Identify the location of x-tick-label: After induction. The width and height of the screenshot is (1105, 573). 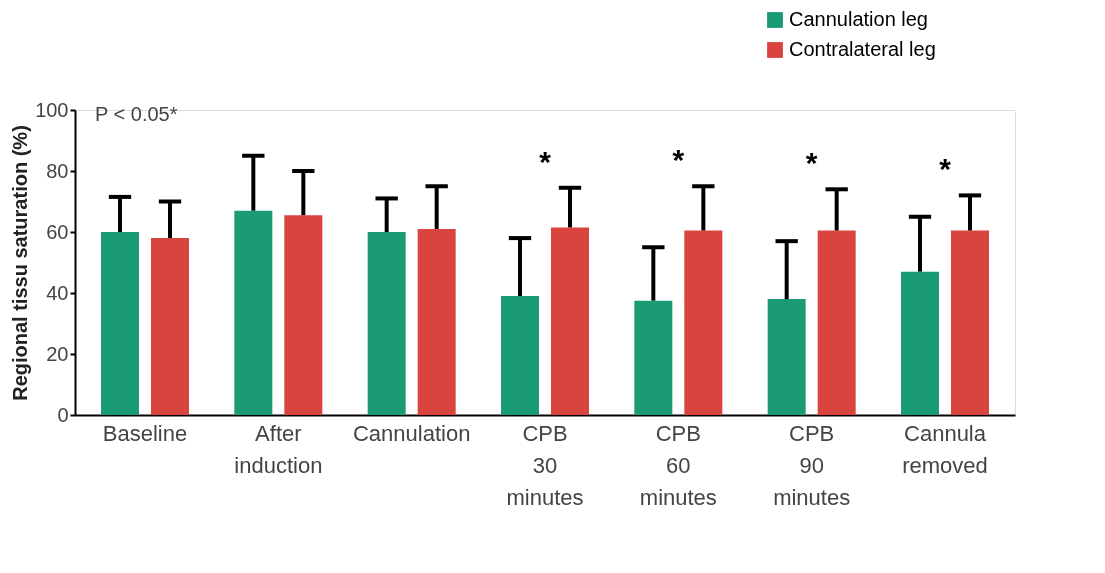
(278, 449).